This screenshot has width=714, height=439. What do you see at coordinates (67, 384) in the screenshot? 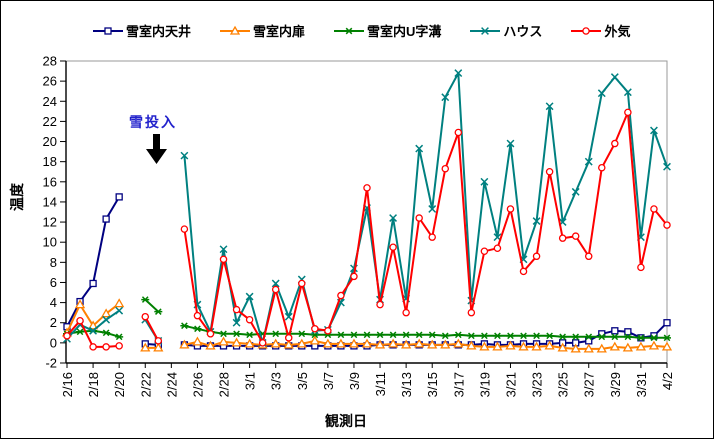
I see `x-tick-label: 2/16` at bounding box center [67, 384].